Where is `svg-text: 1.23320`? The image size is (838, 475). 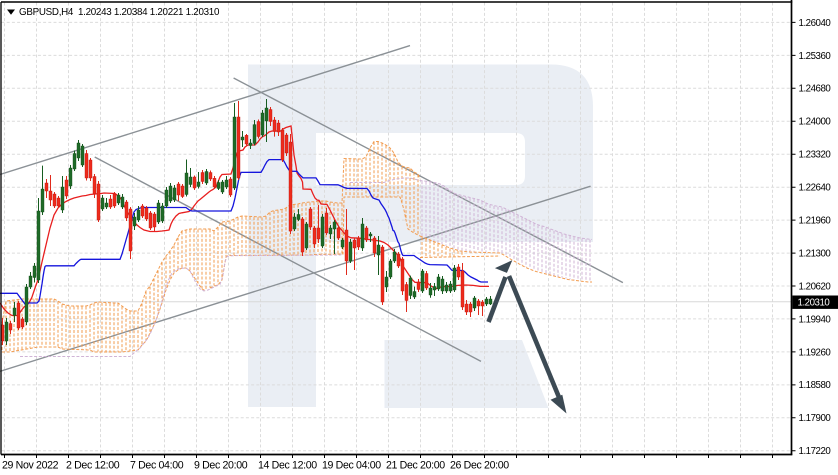 svg-text: 1.23320 is located at coordinates (815, 155).